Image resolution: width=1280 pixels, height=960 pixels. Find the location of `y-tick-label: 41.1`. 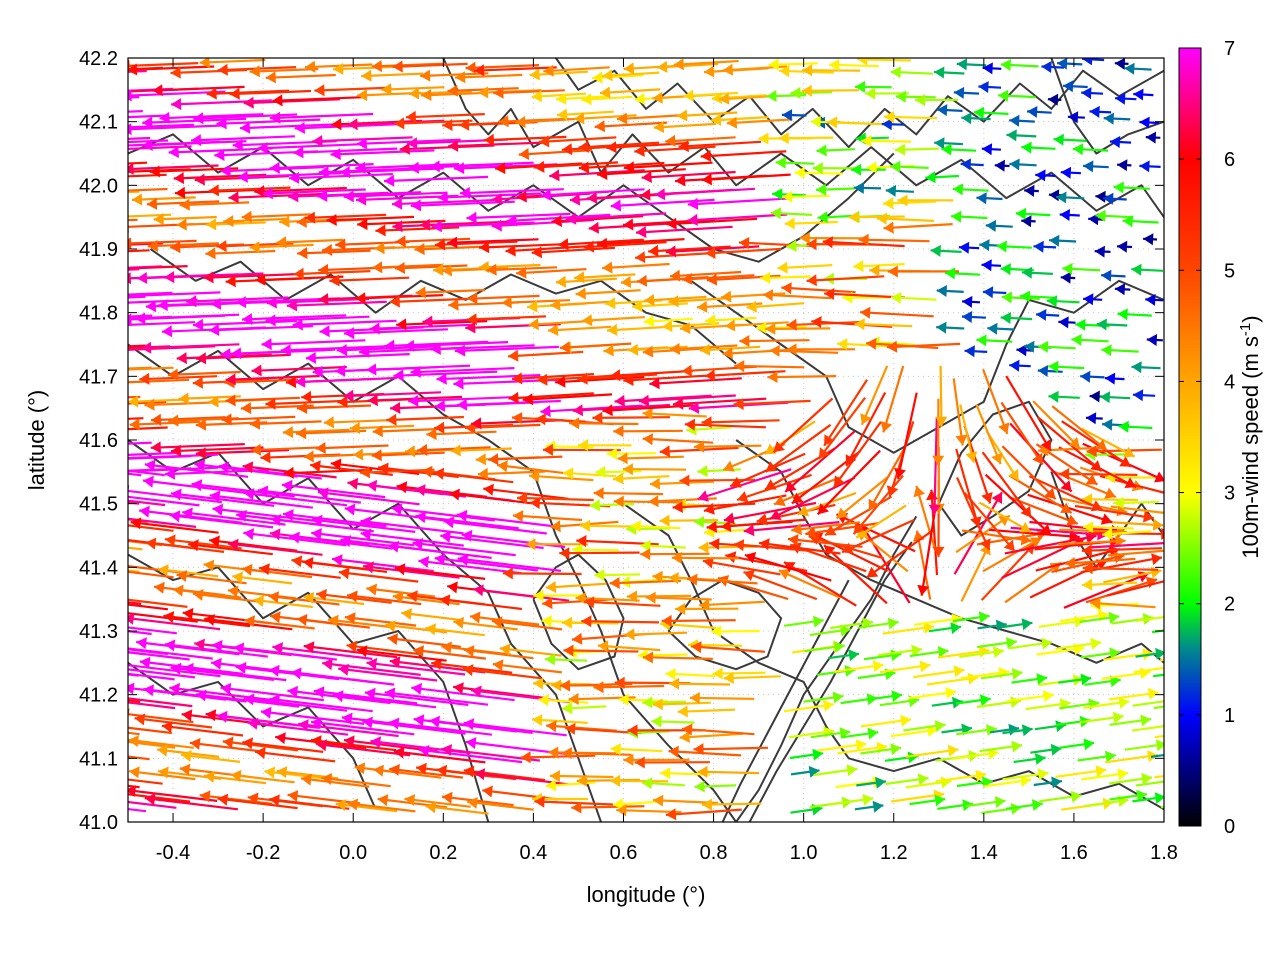

y-tick-label: 41.1 is located at coordinates (98, 759).